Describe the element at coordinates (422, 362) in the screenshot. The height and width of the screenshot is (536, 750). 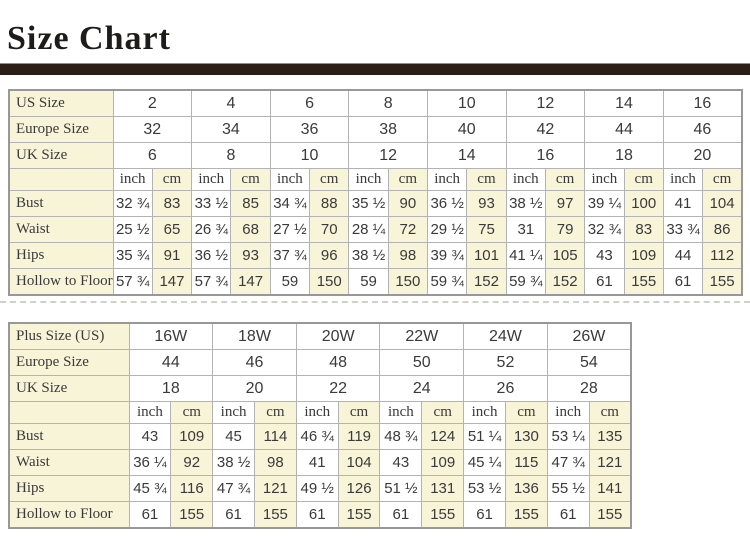
I see `size-value: 50` at that location.